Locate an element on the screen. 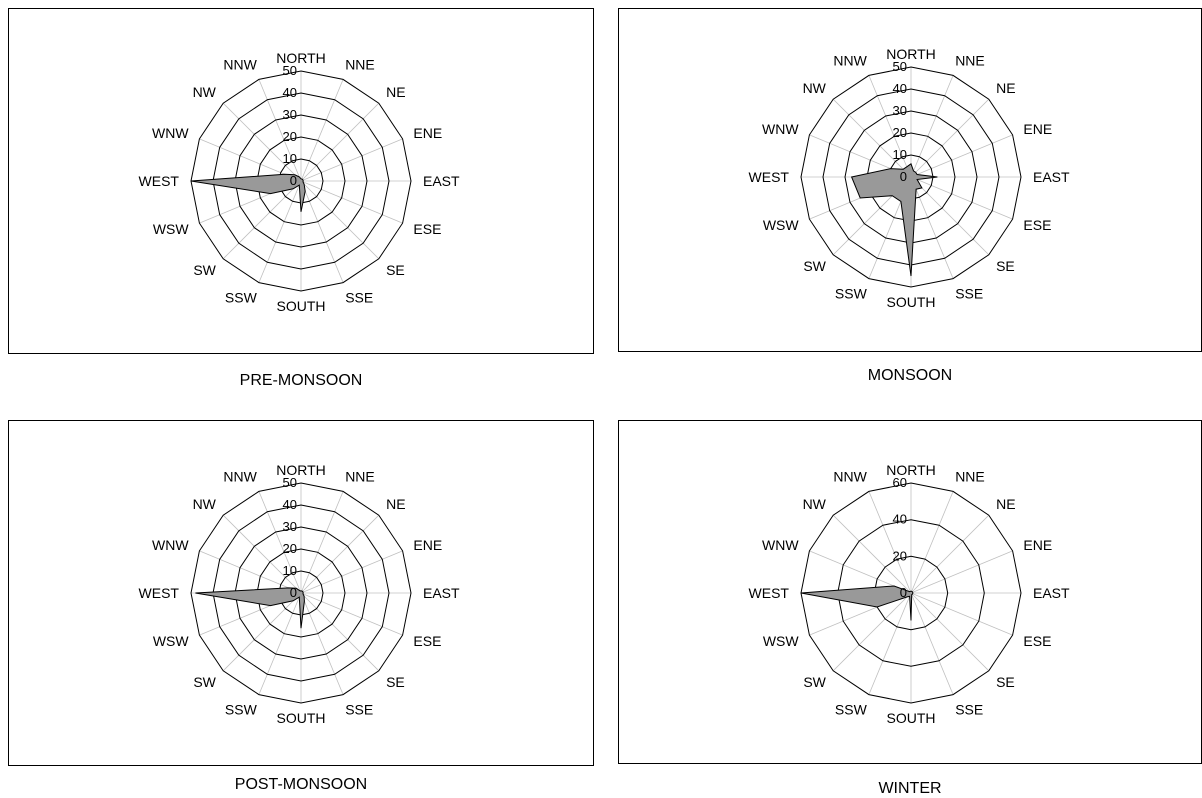 This screenshot has height=798, width=1202. radar-tick-label: 20 is located at coordinates (290, 136).